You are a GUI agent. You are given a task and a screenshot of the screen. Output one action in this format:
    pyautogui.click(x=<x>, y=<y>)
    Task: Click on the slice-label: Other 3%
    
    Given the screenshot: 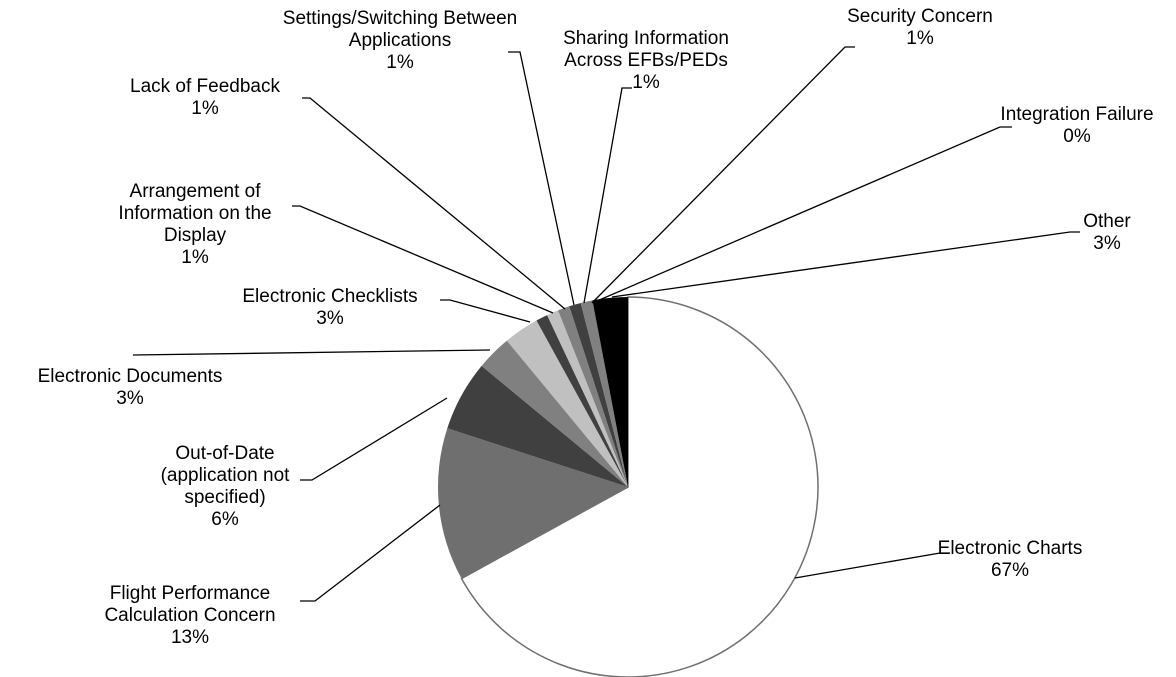 What is the action you would take?
    pyautogui.click(x=1107, y=233)
    